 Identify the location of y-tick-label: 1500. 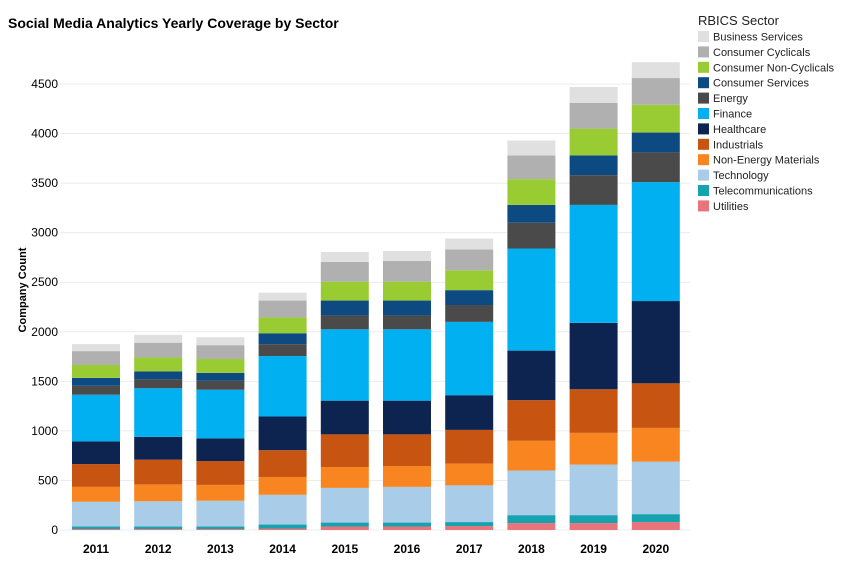
(44, 381).